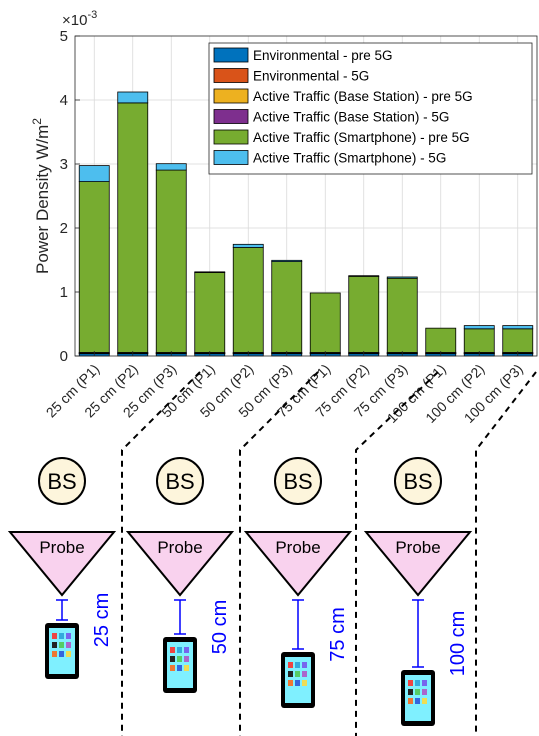 This screenshot has width=539, height=736. Describe the element at coordinates (338, 634) in the screenshot. I see `distance-label: 75 cm` at that location.